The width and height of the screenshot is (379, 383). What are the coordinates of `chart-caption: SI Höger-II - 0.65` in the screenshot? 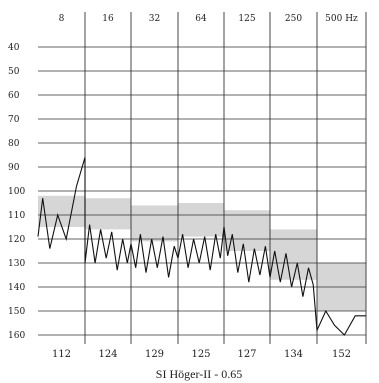 It's located at (199, 374).